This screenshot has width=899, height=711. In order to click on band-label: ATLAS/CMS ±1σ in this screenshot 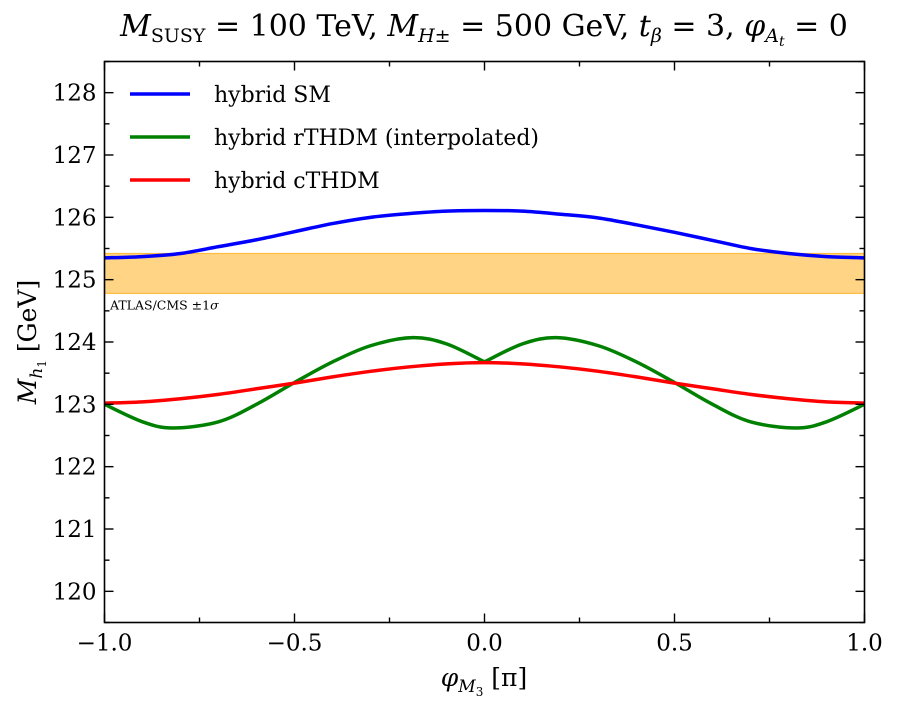, I will do `click(164, 304)`.